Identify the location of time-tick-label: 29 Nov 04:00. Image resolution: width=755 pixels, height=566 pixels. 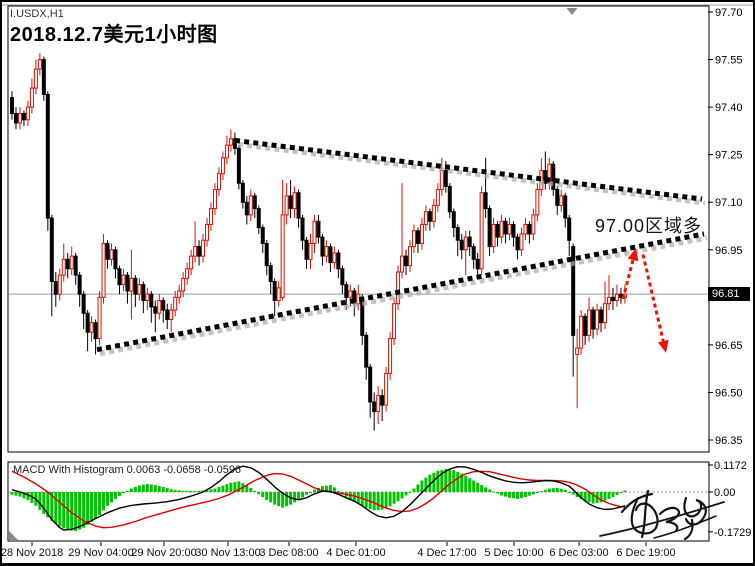
(100, 553).